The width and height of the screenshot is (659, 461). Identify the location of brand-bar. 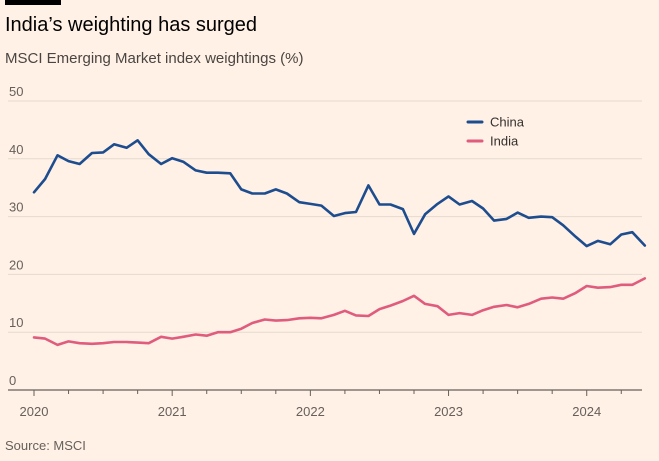
(33, 2).